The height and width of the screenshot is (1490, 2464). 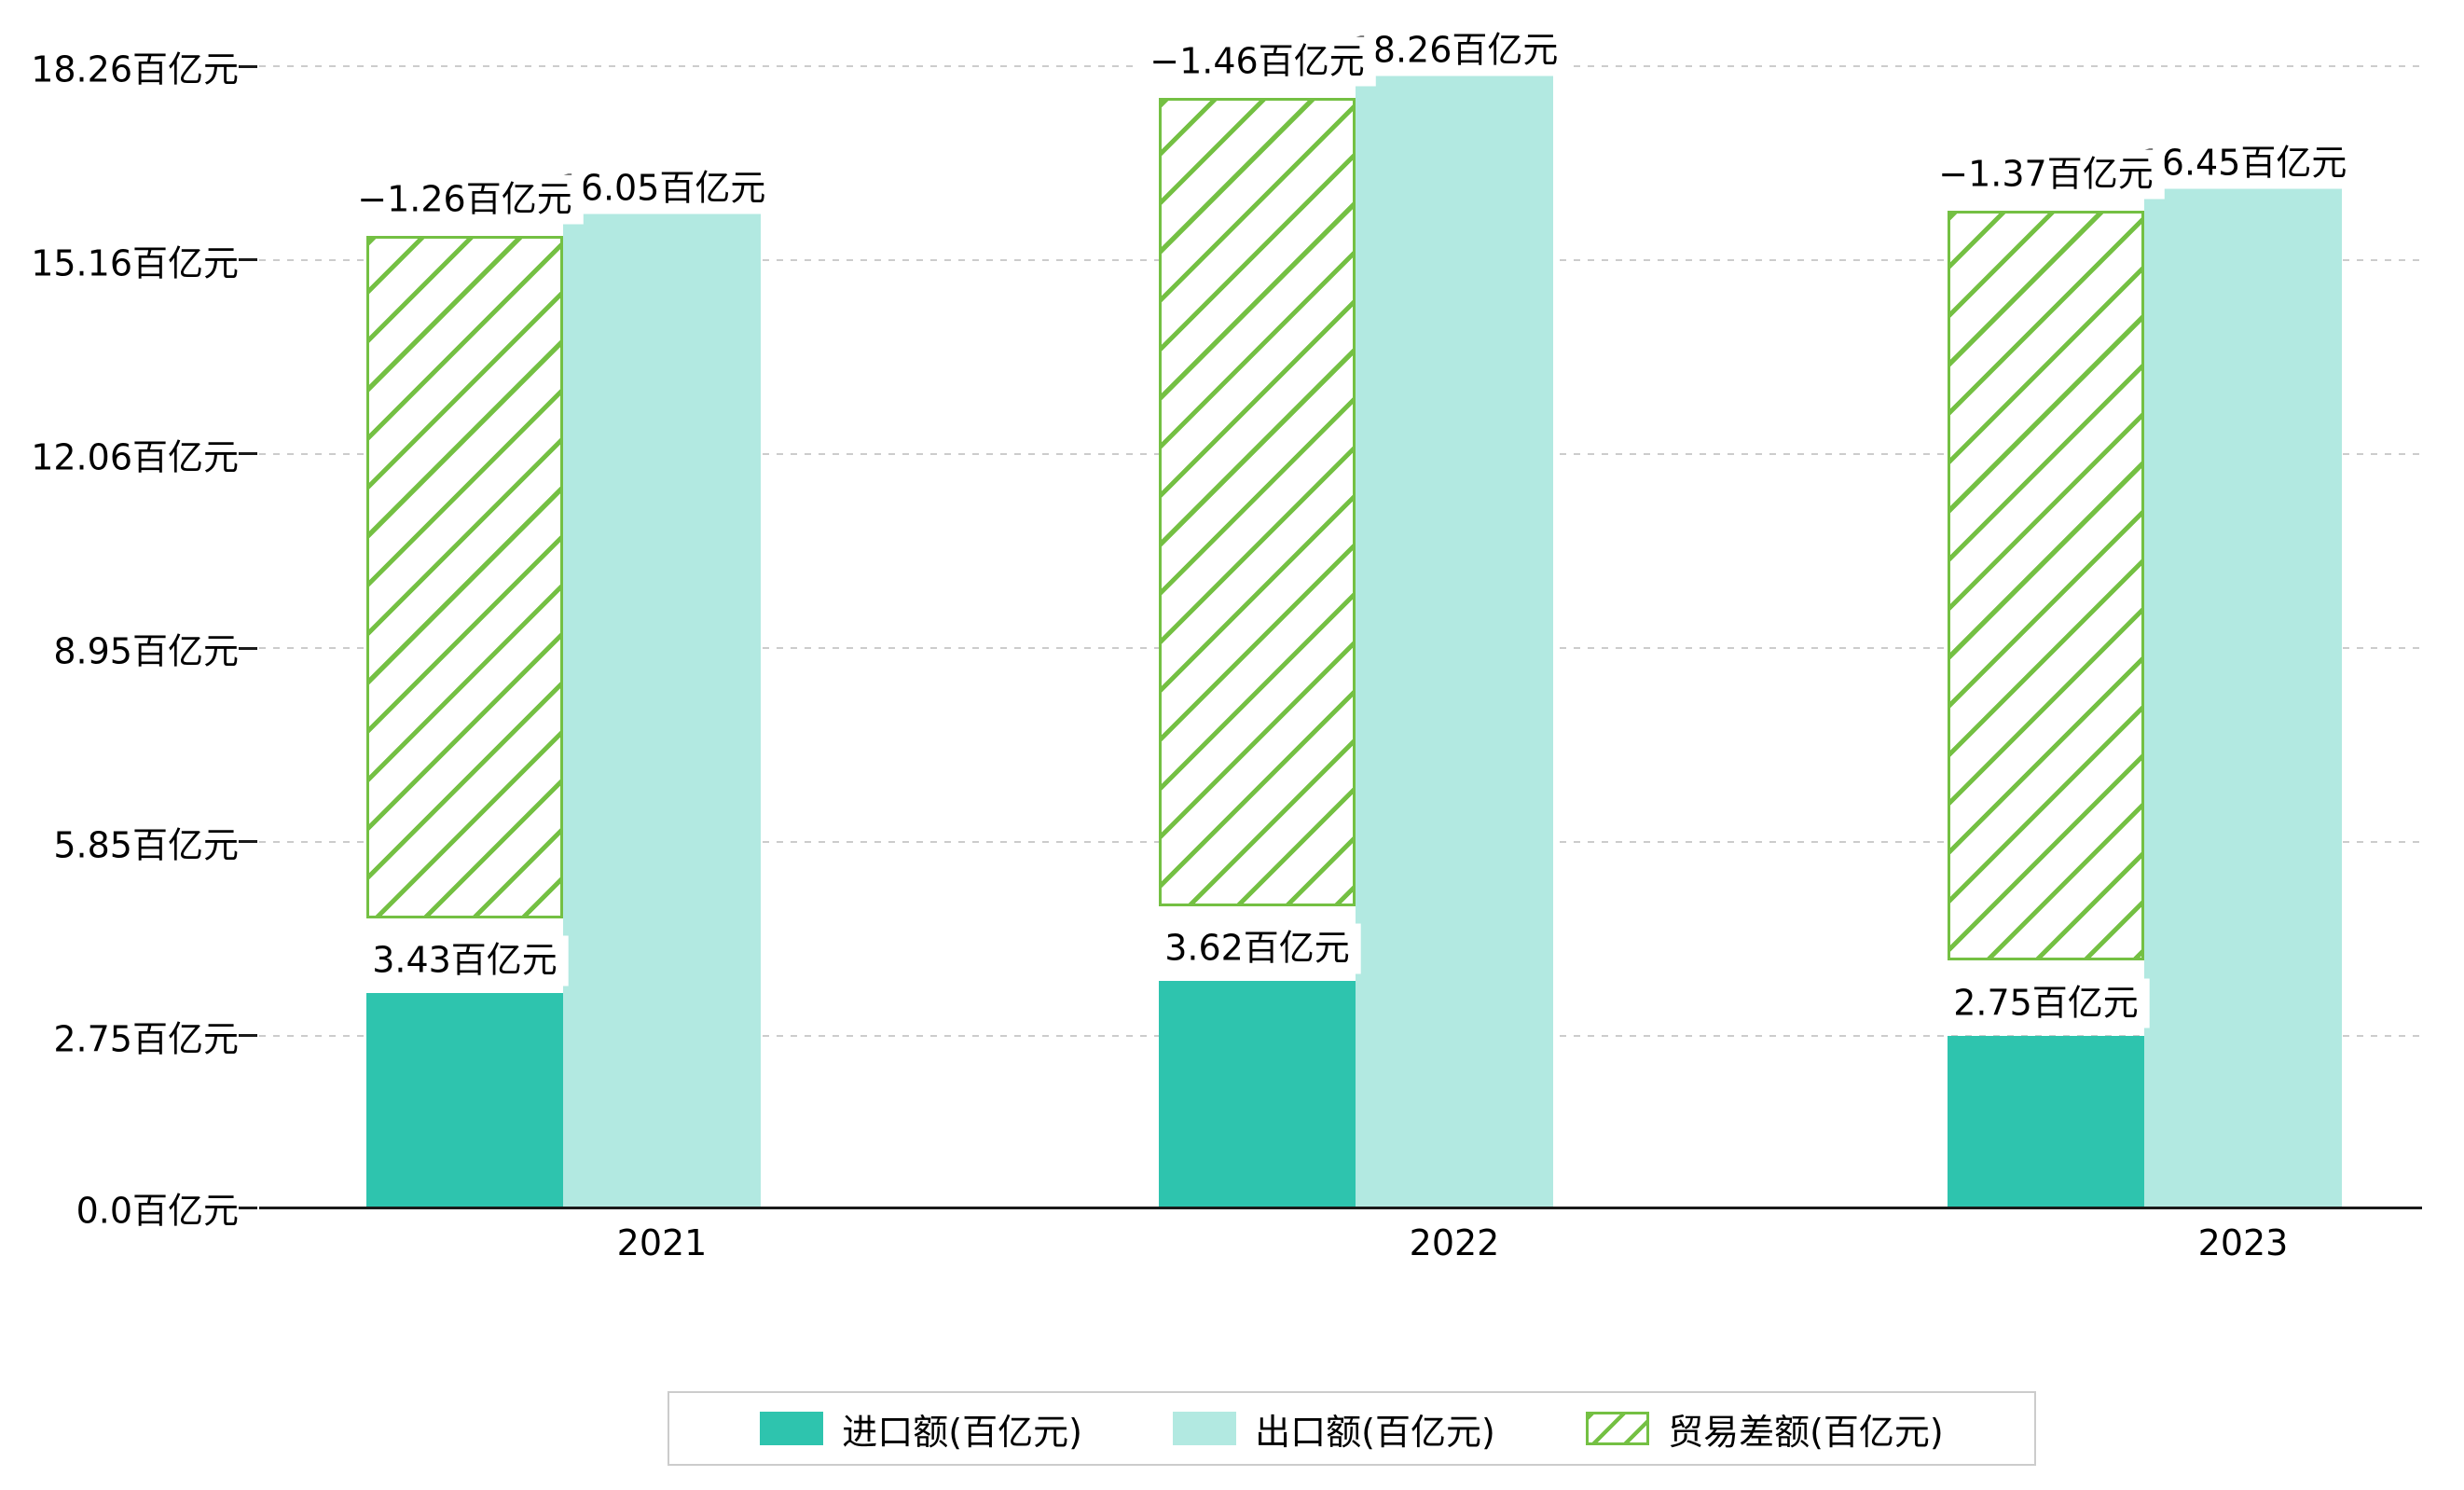 What do you see at coordinates (146, 1039) in the screenshot?
I see `y-axis-tick-label: 2.75百亿元` at bounding box center [146, 1039].